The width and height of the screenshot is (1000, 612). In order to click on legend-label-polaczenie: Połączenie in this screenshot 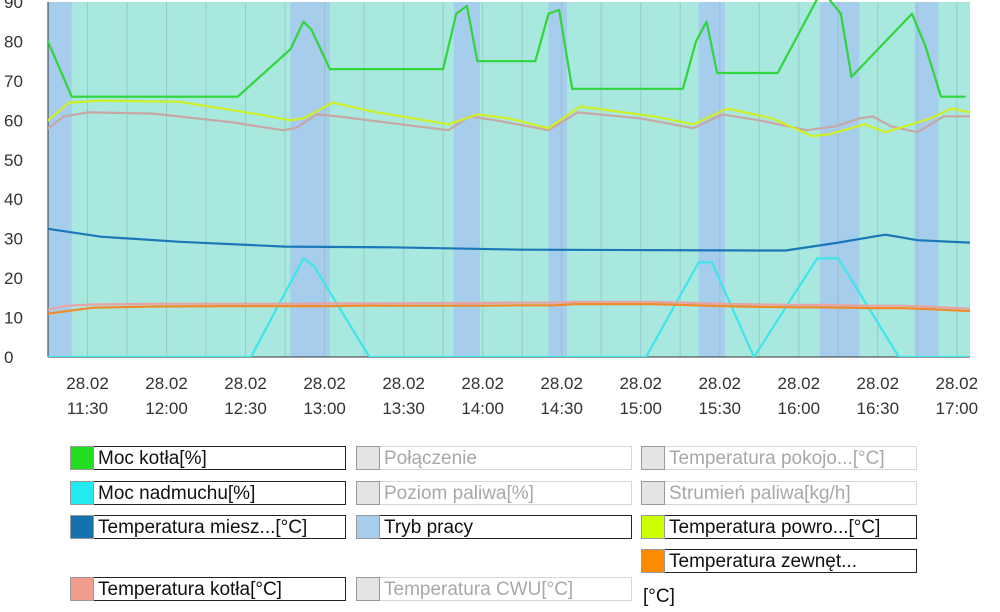, I will do `click(430, 458)`.